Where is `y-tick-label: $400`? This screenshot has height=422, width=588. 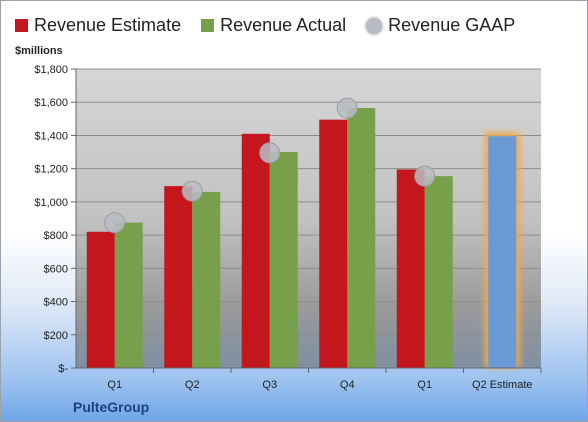
y-tick-label: $400 is located at coordinates (56, 303).